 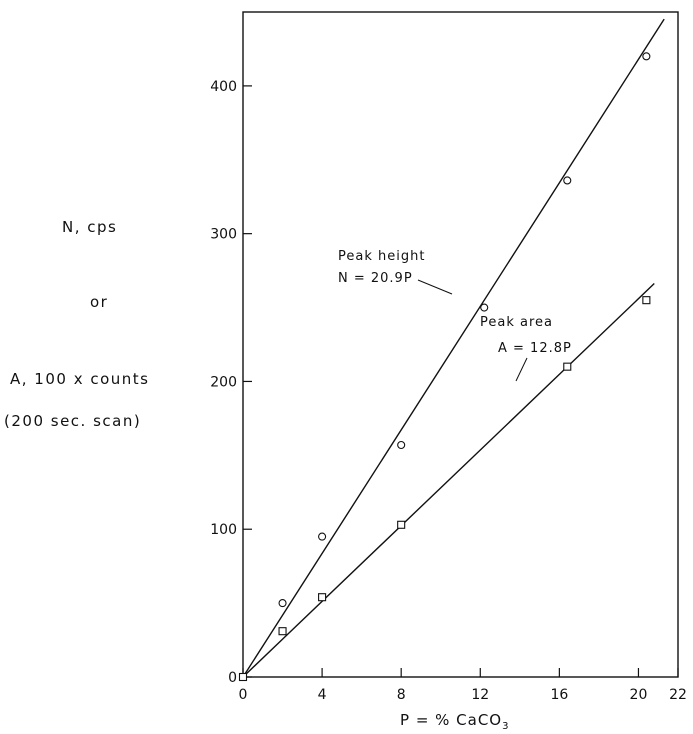 I want to click on x-tick-label-0: 0, so click(x=243, y=695).